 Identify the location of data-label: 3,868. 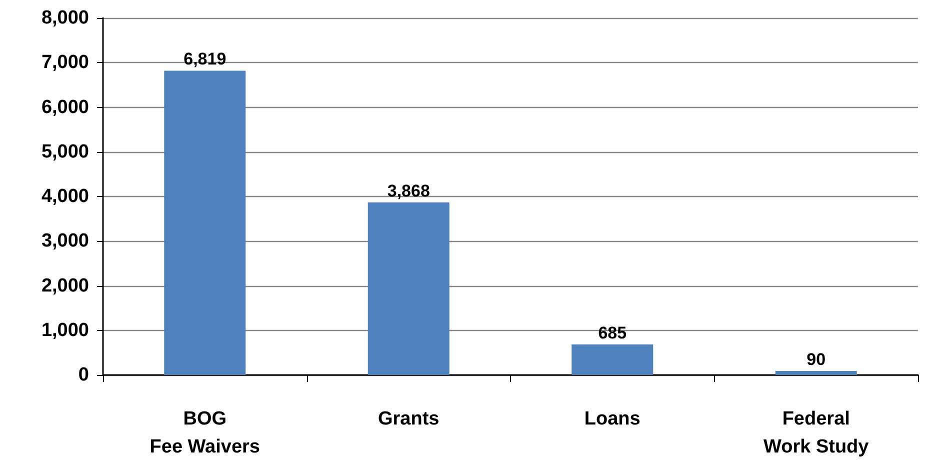
(408, 190).